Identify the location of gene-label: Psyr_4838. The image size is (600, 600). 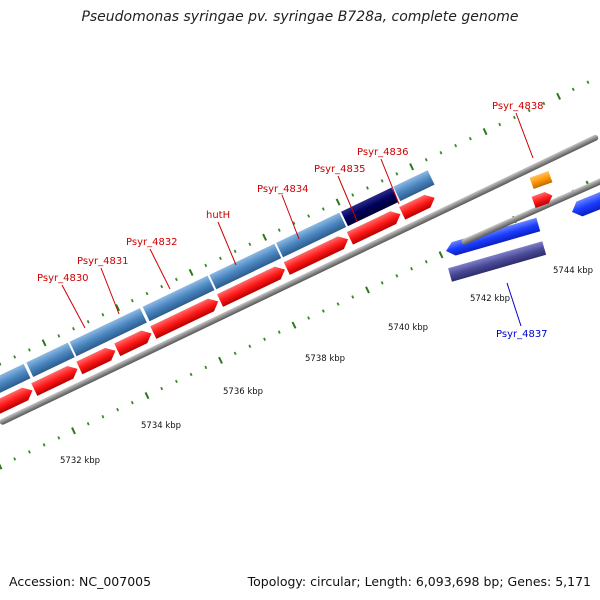
(518, 106).